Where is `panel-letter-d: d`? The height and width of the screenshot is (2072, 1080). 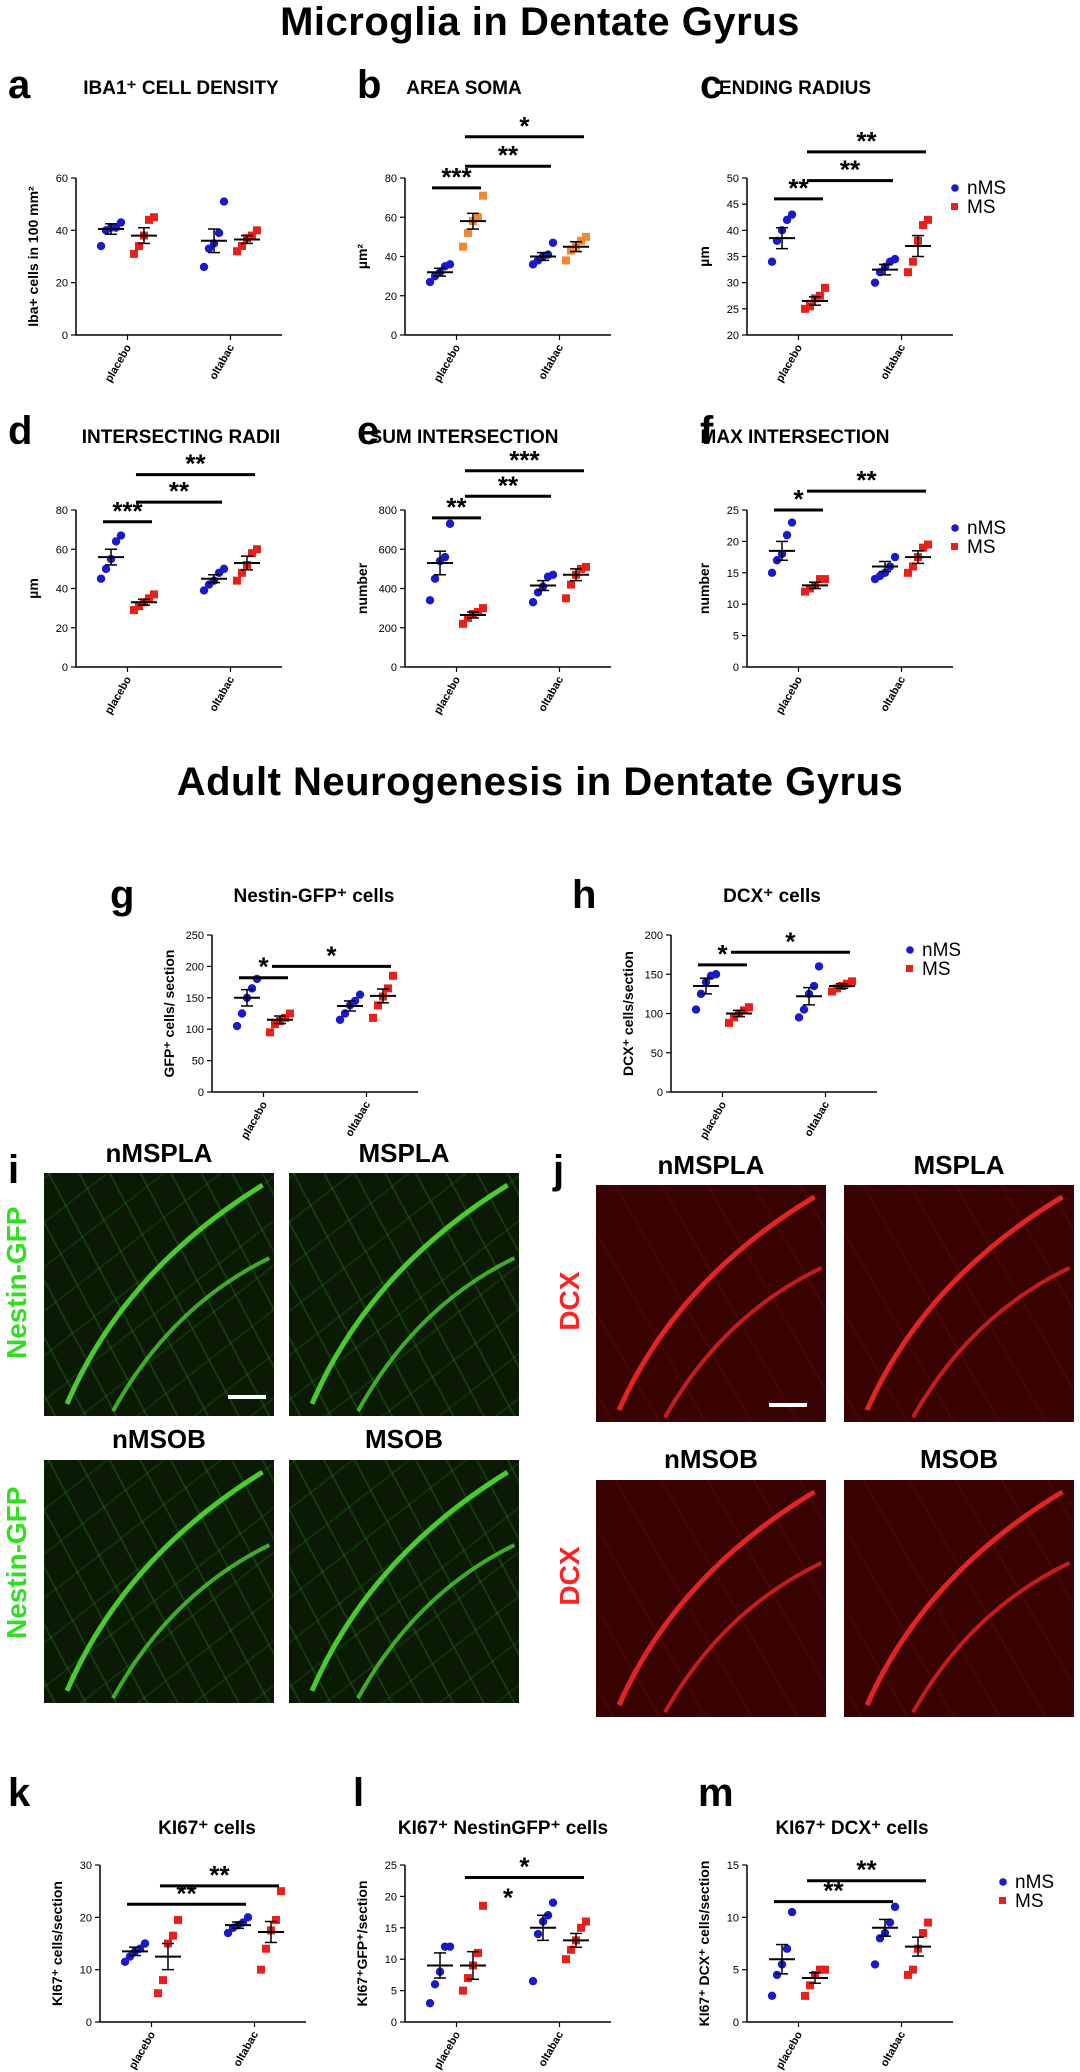
panel-letter-d: d is located at coordinates (20, 431).